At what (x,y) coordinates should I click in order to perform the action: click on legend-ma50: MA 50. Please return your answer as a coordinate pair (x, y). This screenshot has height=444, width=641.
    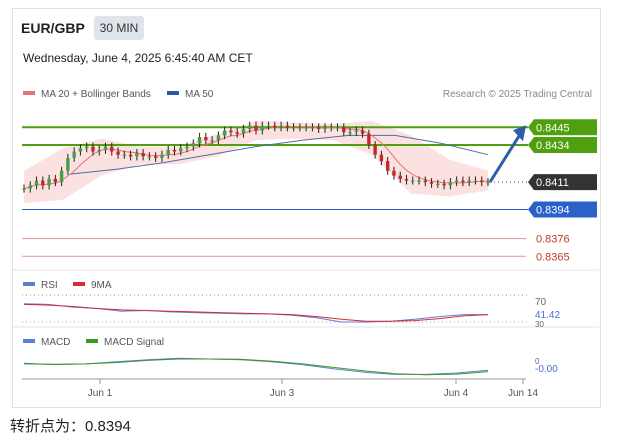
    Looking at the image, I should click on (190, 94).